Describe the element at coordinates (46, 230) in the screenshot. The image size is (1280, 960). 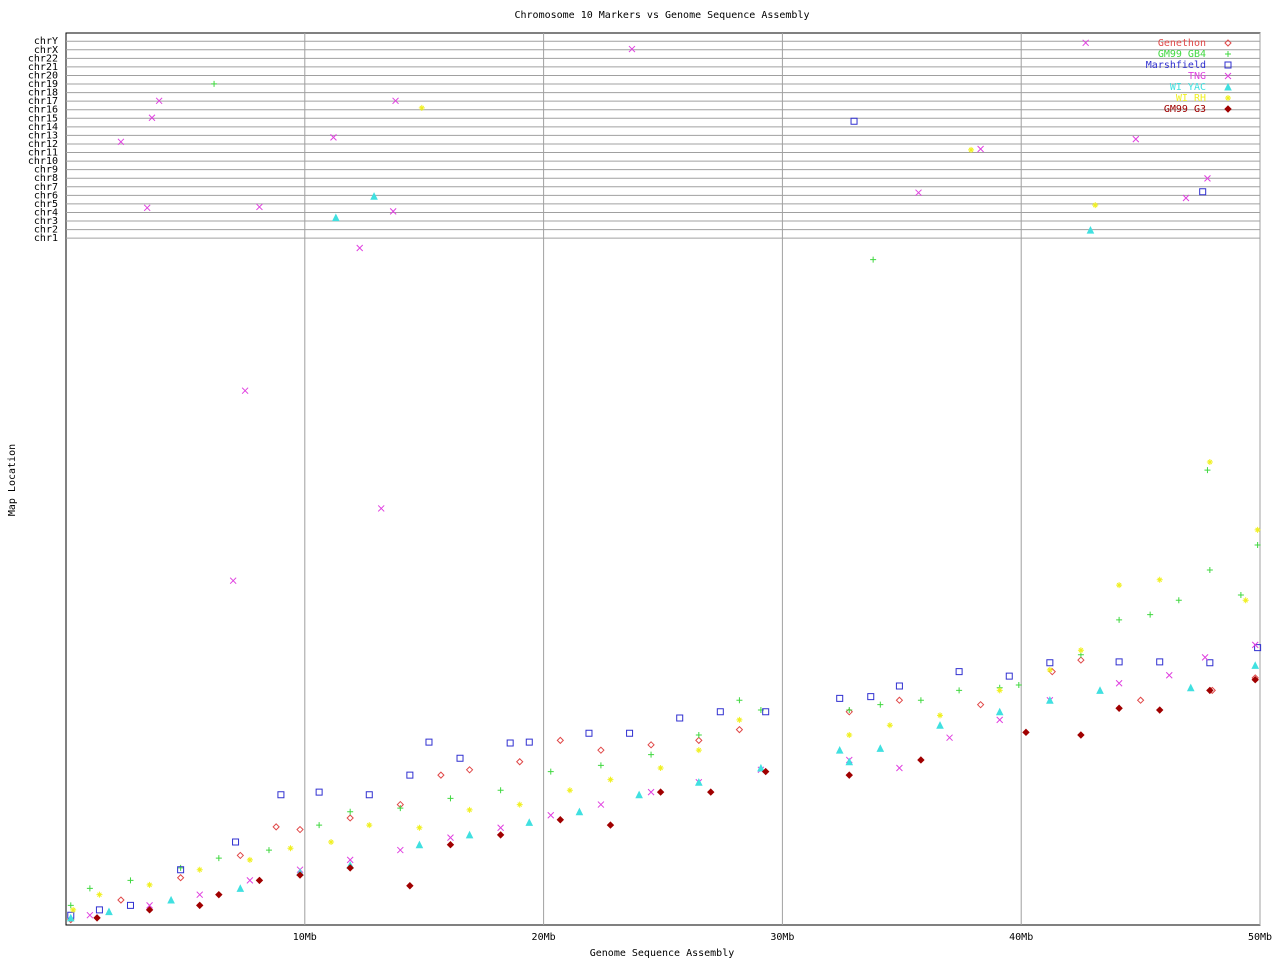
I see `y-tick-label: chr2` at that location.